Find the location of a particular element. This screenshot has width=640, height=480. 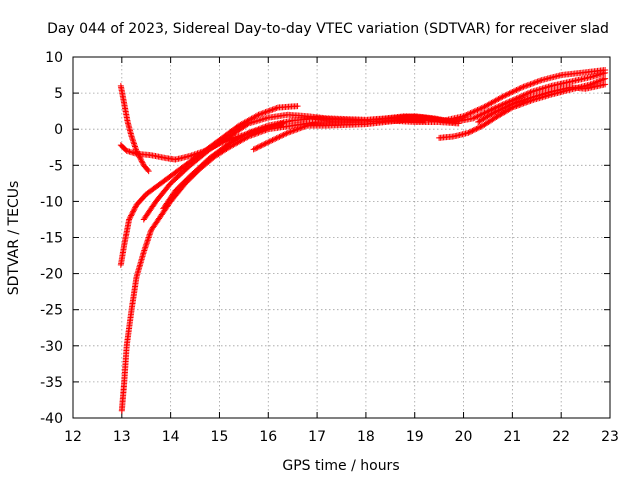

y-tick-label: -35 is located at coordinates (51, 383).